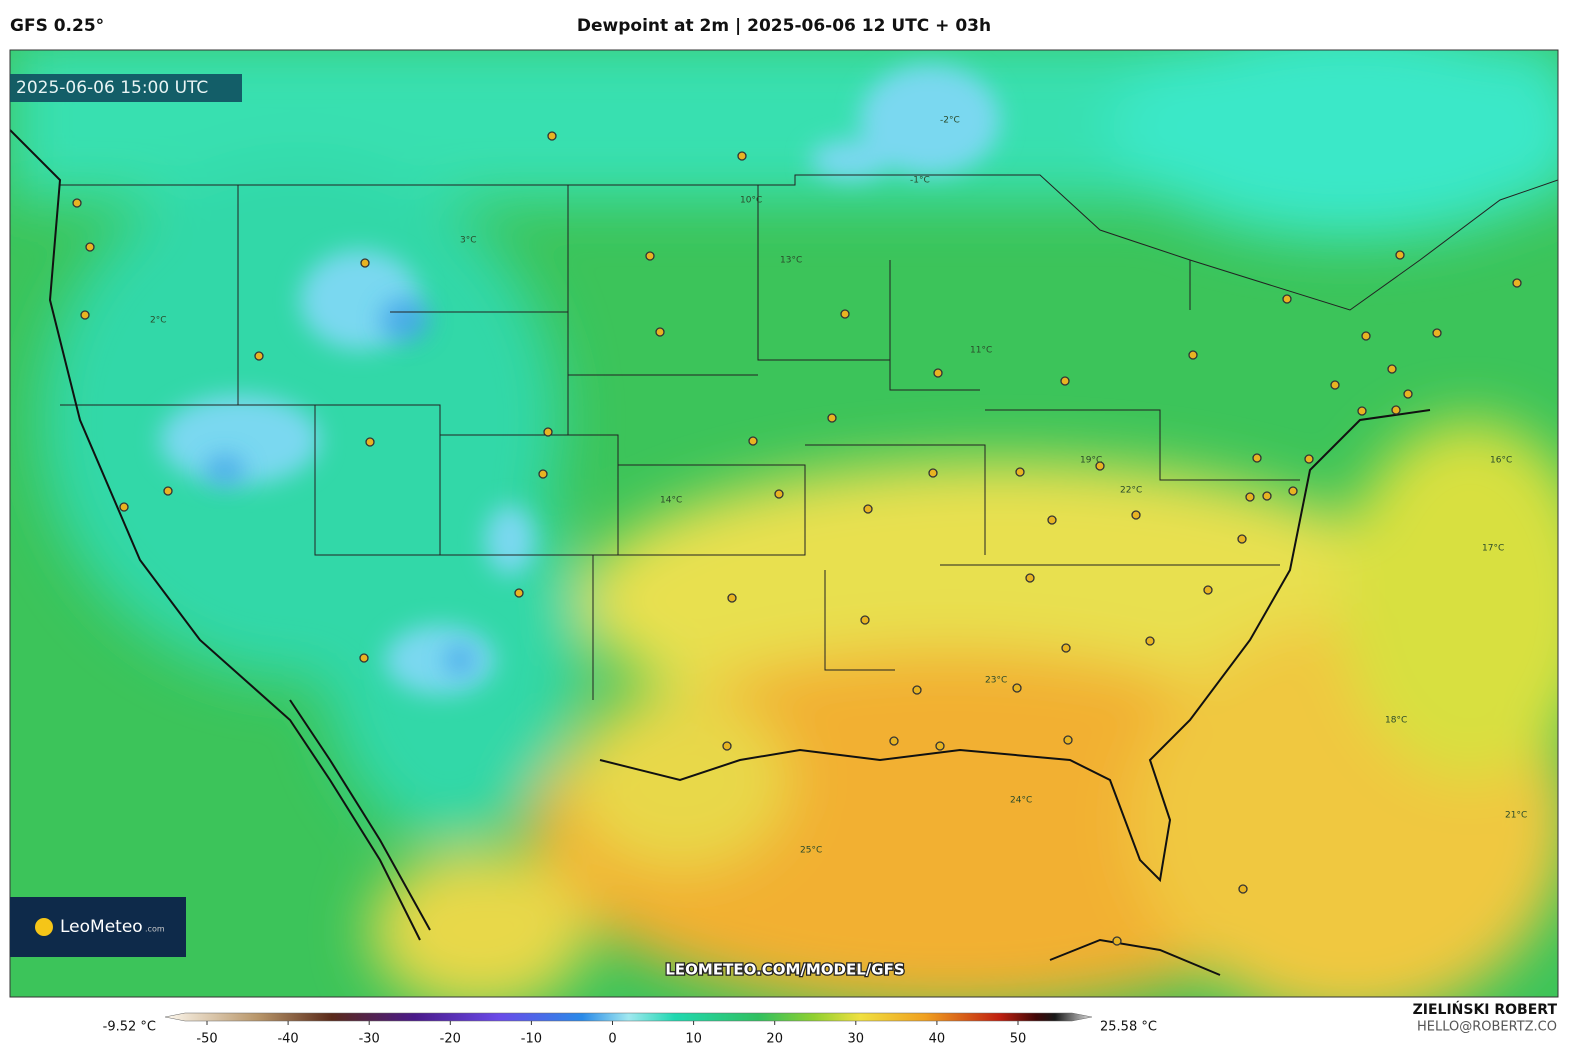  Describe the element at coordinates (1396, 721) in the screenshot. I see `contour-label: 18°C` at that location.